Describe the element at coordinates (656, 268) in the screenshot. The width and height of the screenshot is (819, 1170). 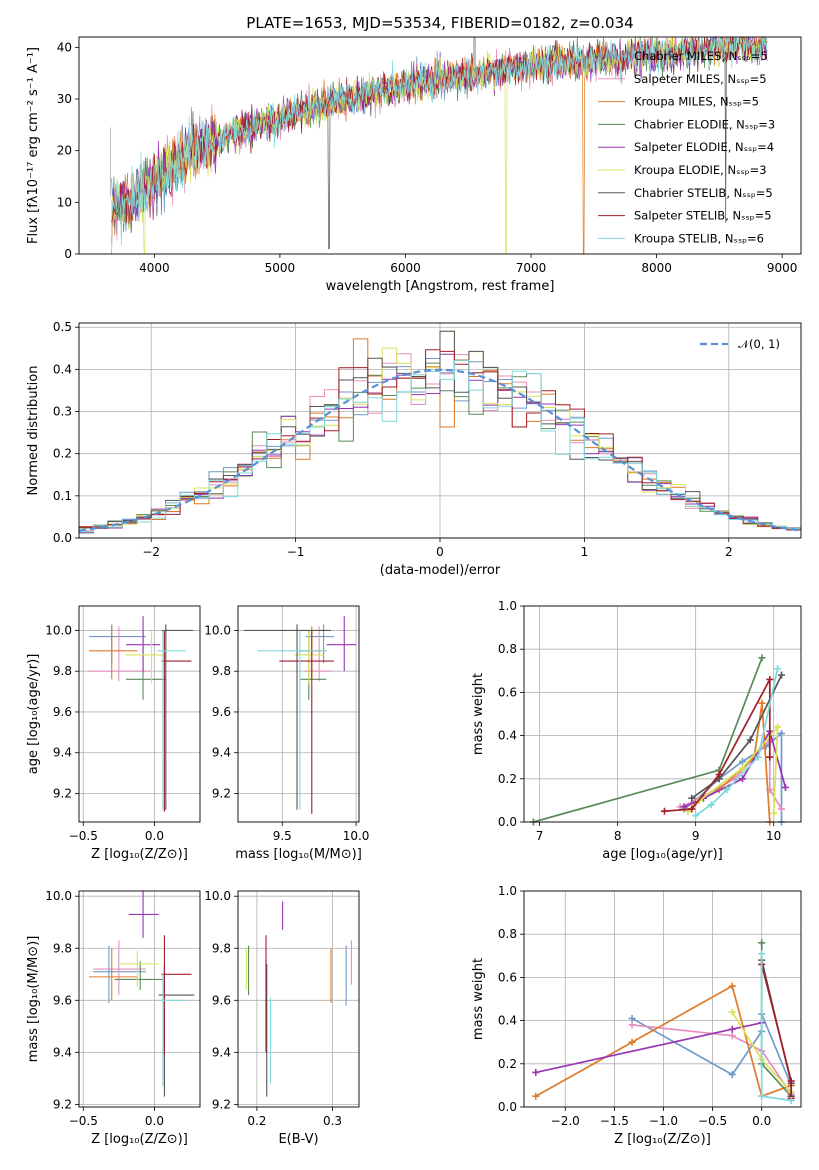
I see `x-tick-label: 8000` at that location.